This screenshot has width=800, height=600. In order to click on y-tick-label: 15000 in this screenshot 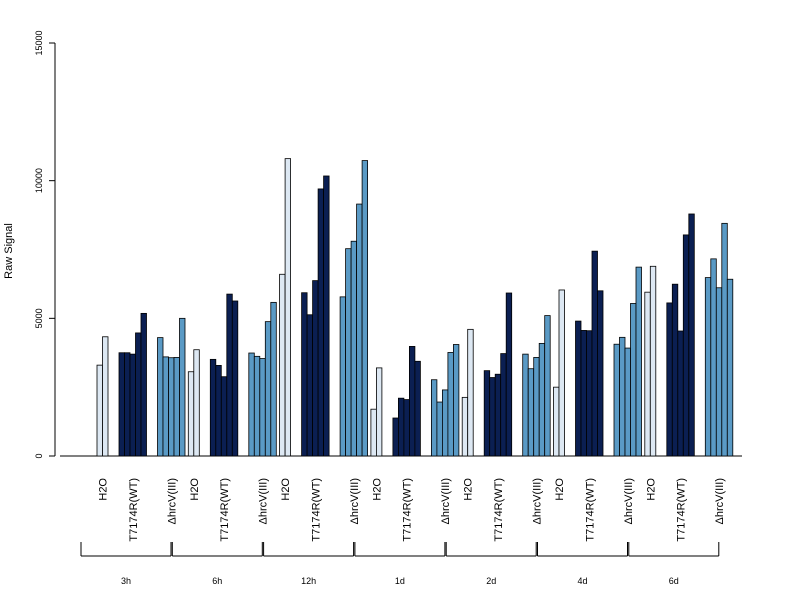, I will do `click(39, 42)`.